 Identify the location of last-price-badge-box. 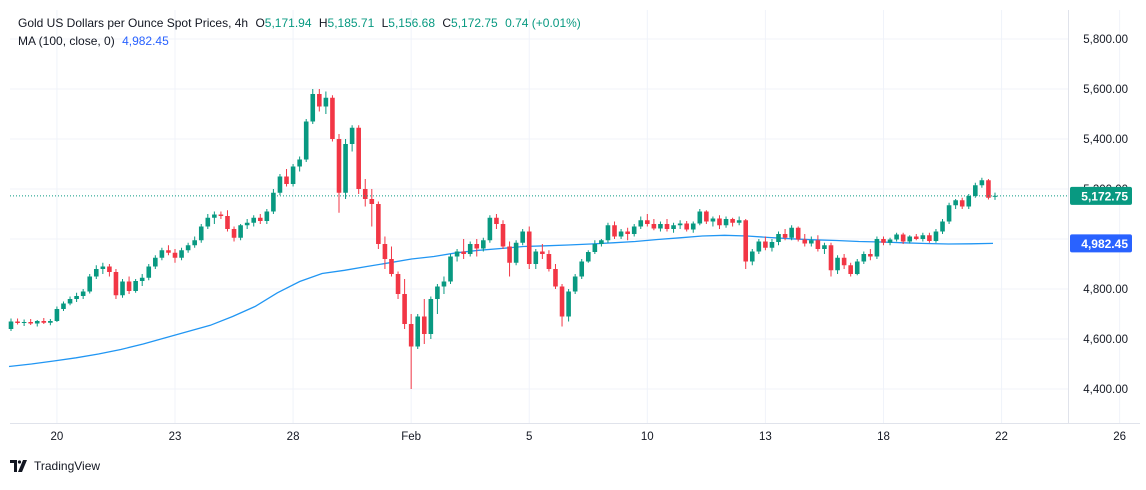
(1101, 195).